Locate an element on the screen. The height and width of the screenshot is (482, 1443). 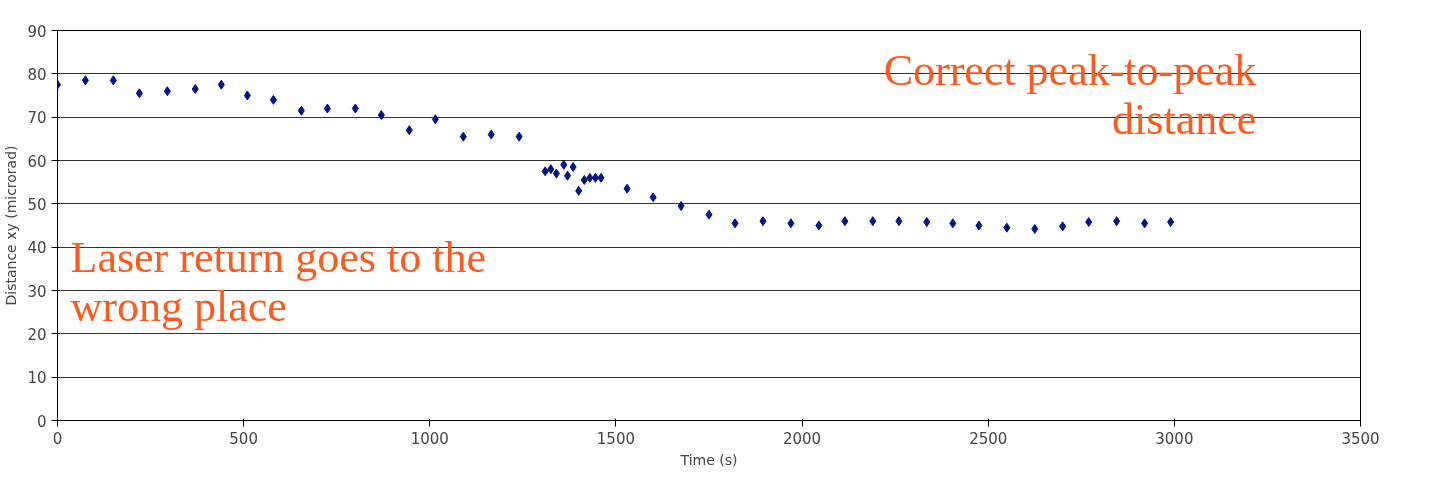
y-tick-label: 30 is located at coordinates (37, 291).